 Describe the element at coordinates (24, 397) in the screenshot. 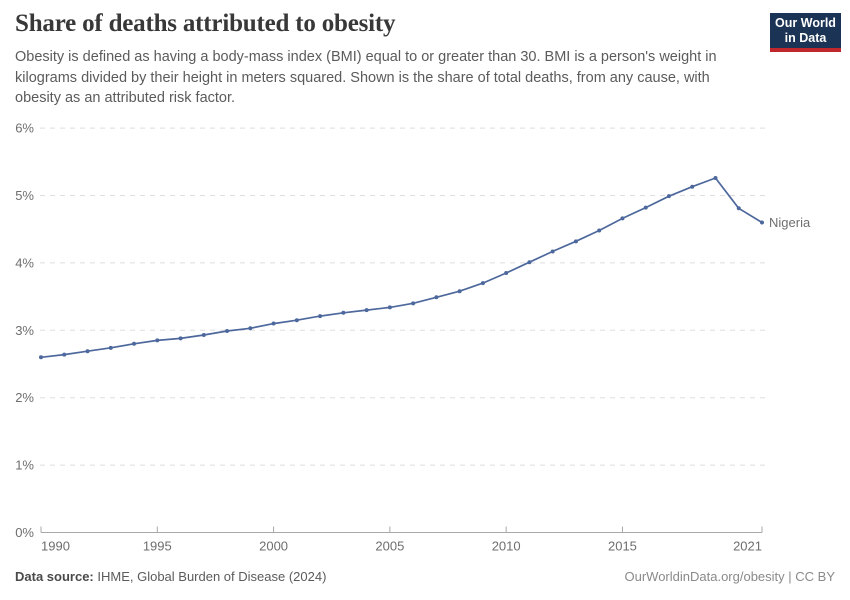

I see `y-axis-label-2: 2%` at that location.